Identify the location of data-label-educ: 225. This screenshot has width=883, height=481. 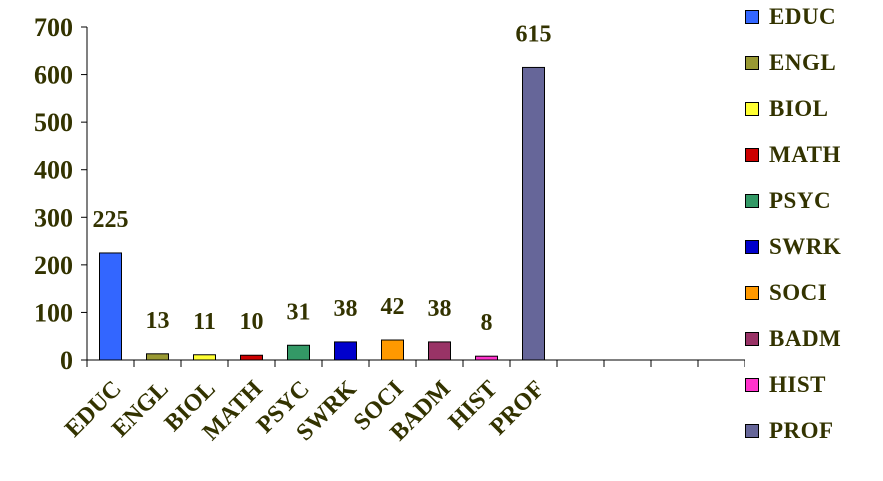
(111, 220).